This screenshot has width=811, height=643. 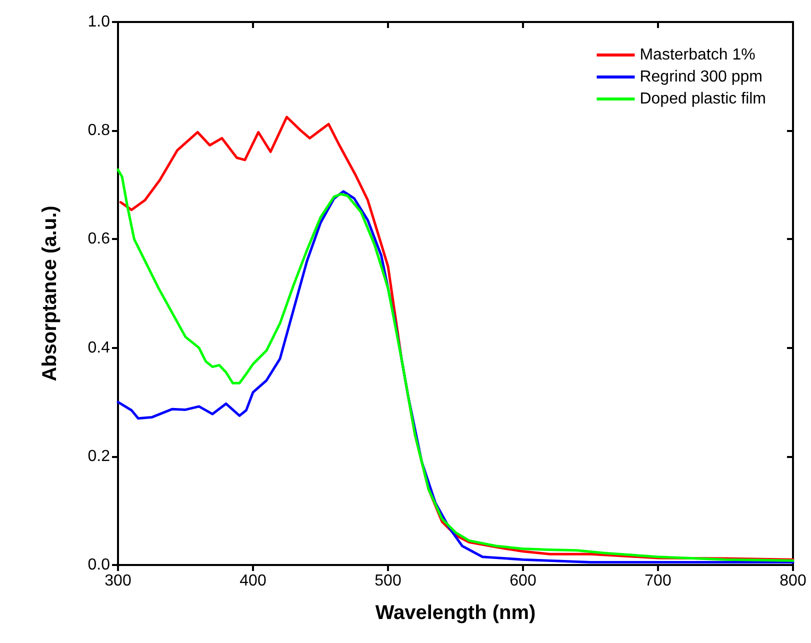 What do you see at coordinates (118, 581) in the screenshot?
I see `x-tick-label: 300` at bounding box center [118, 581].